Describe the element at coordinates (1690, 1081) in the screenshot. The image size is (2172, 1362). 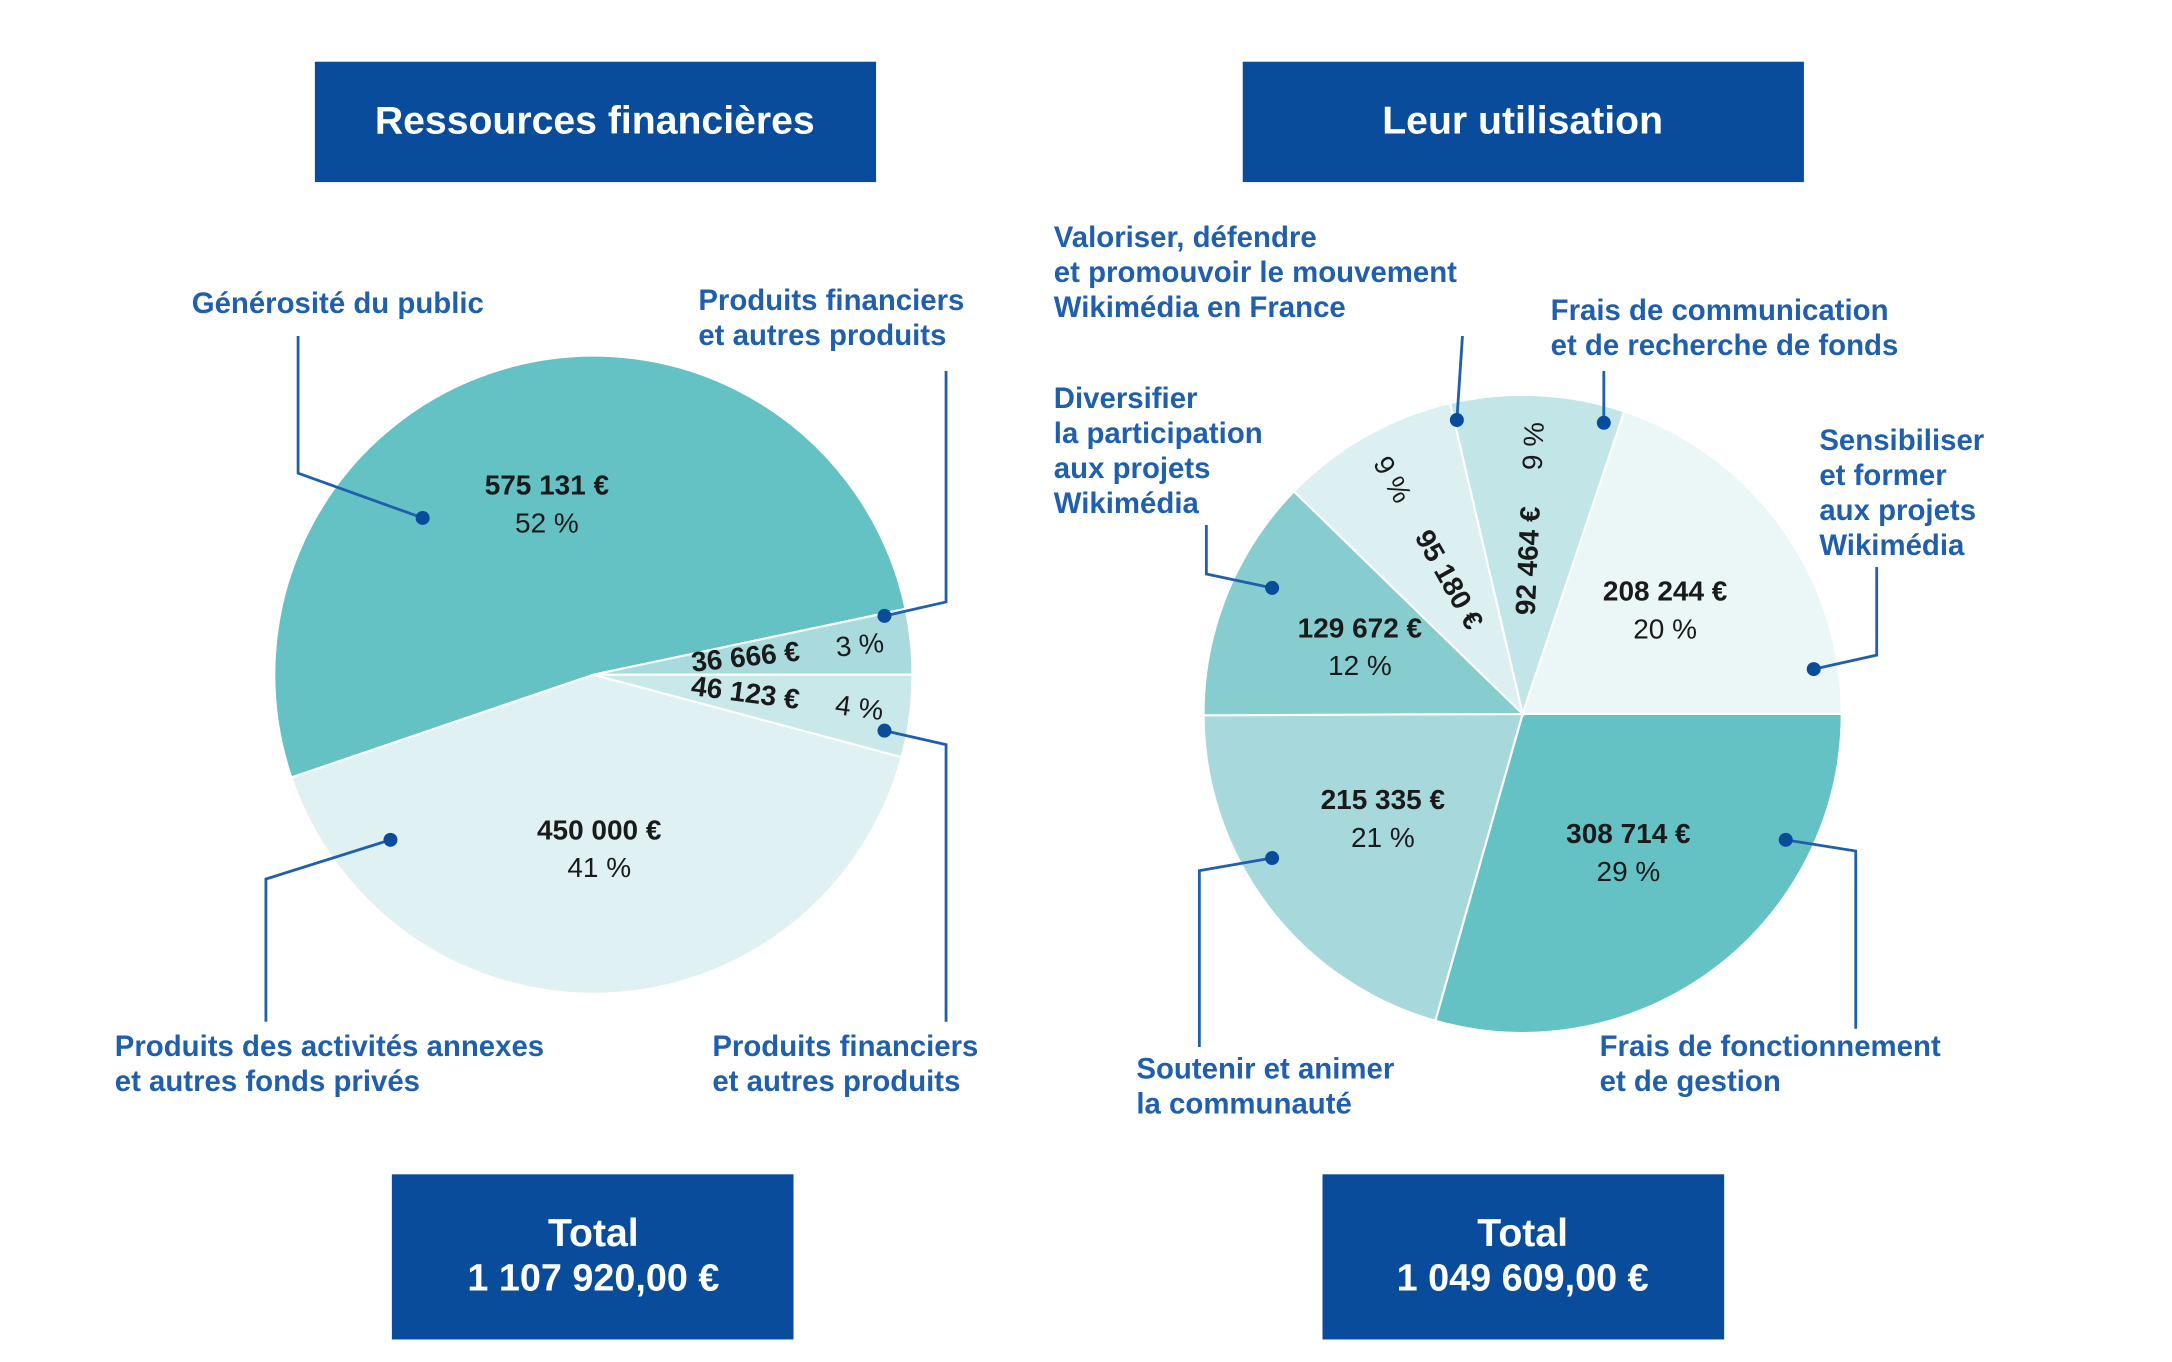
I see `legend-label: et de gestion` at that location.